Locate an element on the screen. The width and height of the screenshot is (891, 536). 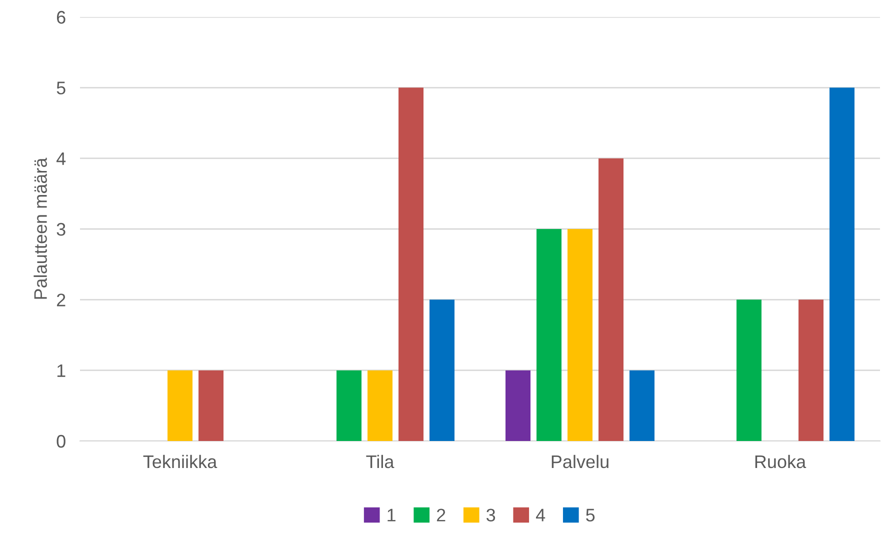
legend-label: 3 is located at coordinates (491, 515).